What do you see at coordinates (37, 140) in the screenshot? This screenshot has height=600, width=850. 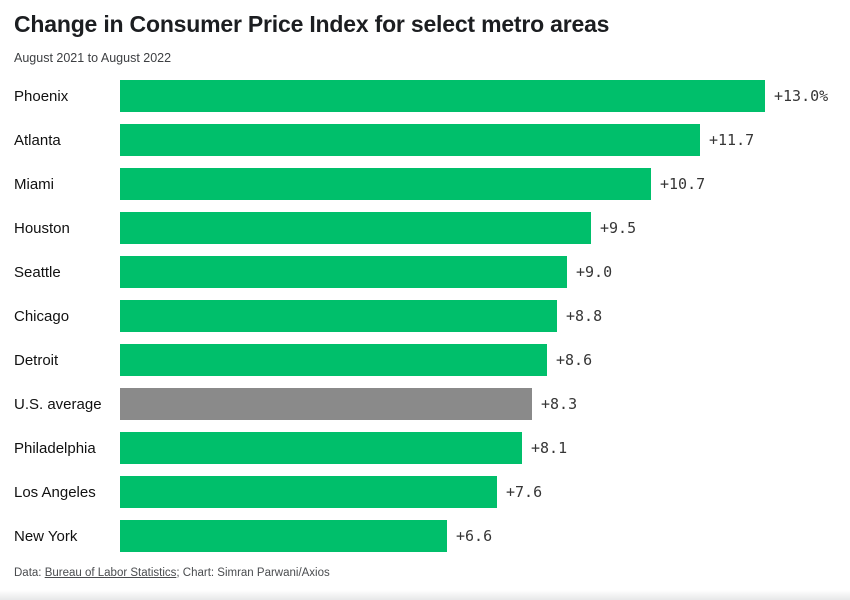 I see `row-label: Atlanta` at bounding box center [37, 140].